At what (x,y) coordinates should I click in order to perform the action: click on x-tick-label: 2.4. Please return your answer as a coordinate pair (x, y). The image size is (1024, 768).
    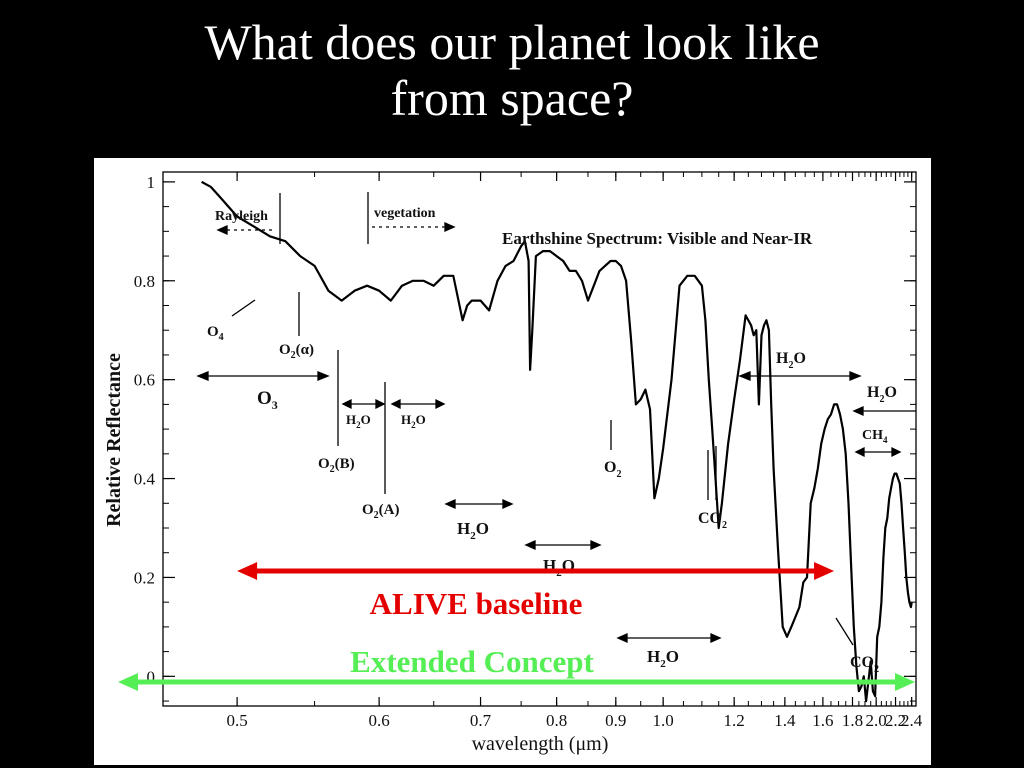
    Looking at the image, I should click on (912, 720).